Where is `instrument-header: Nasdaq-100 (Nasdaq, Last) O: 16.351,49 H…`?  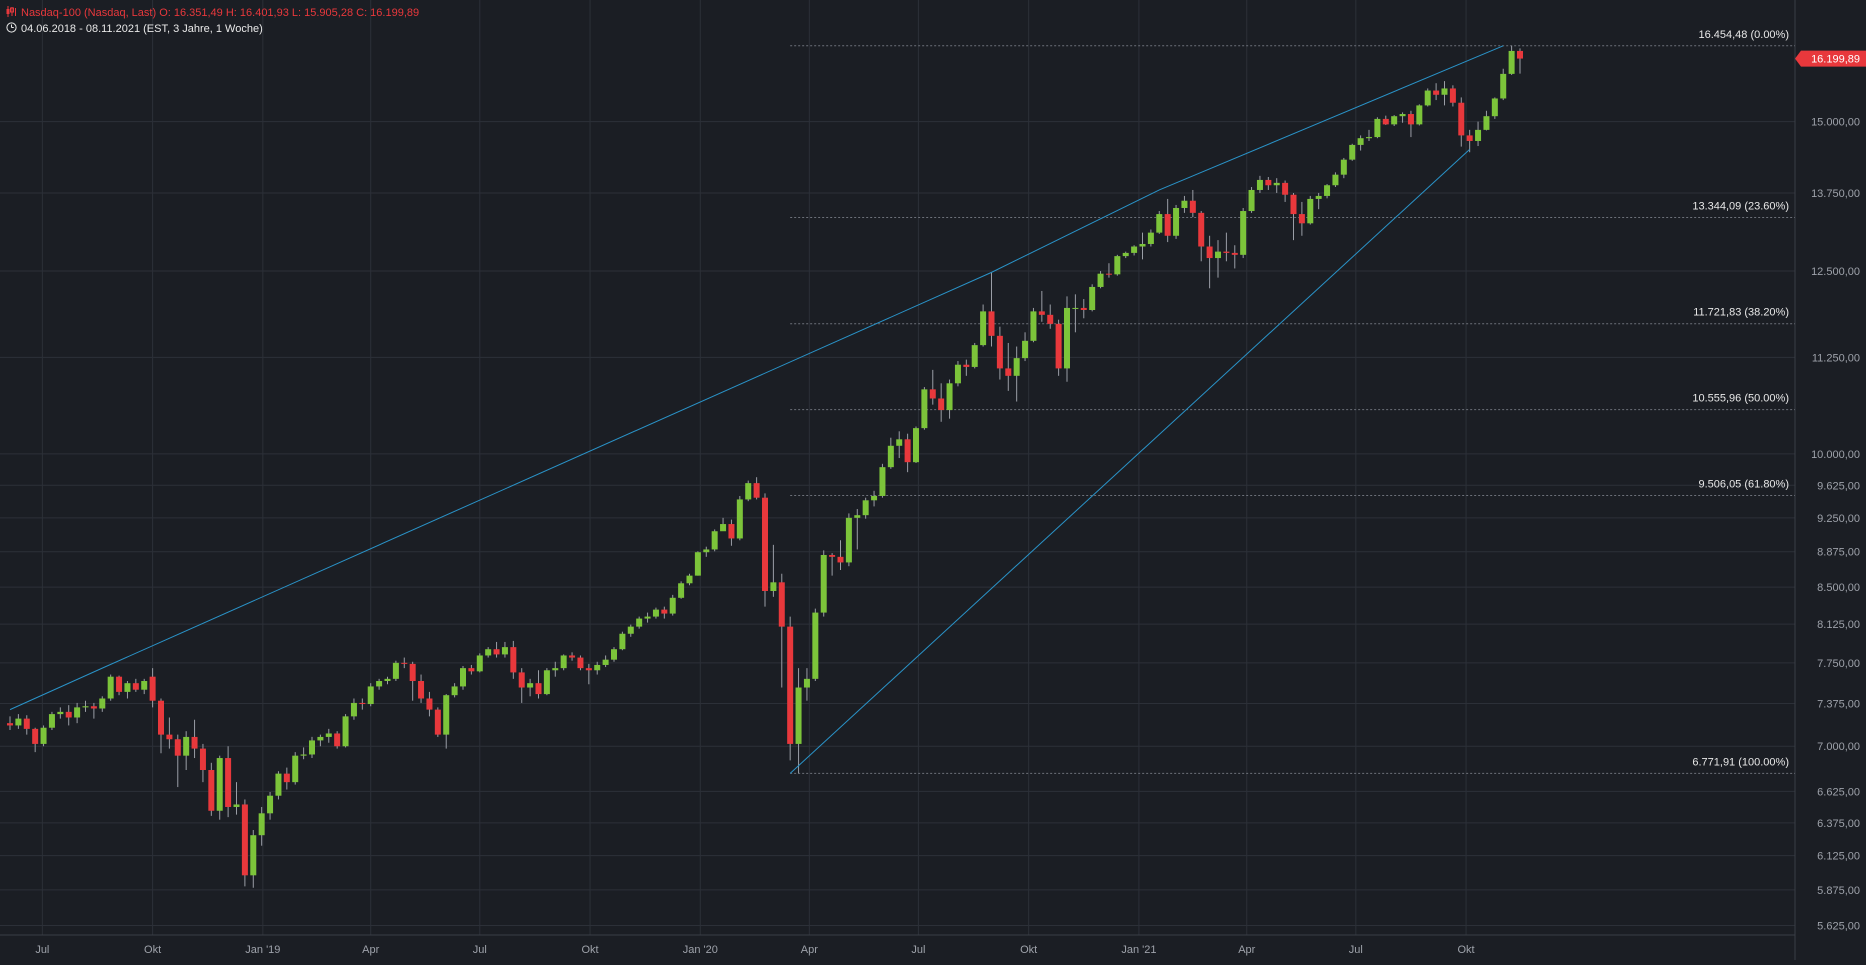
instrument-header: Nasdaq-100 (Nasdaq, Last) O: 16.351,49 H… is located at coordinates (212, 13).